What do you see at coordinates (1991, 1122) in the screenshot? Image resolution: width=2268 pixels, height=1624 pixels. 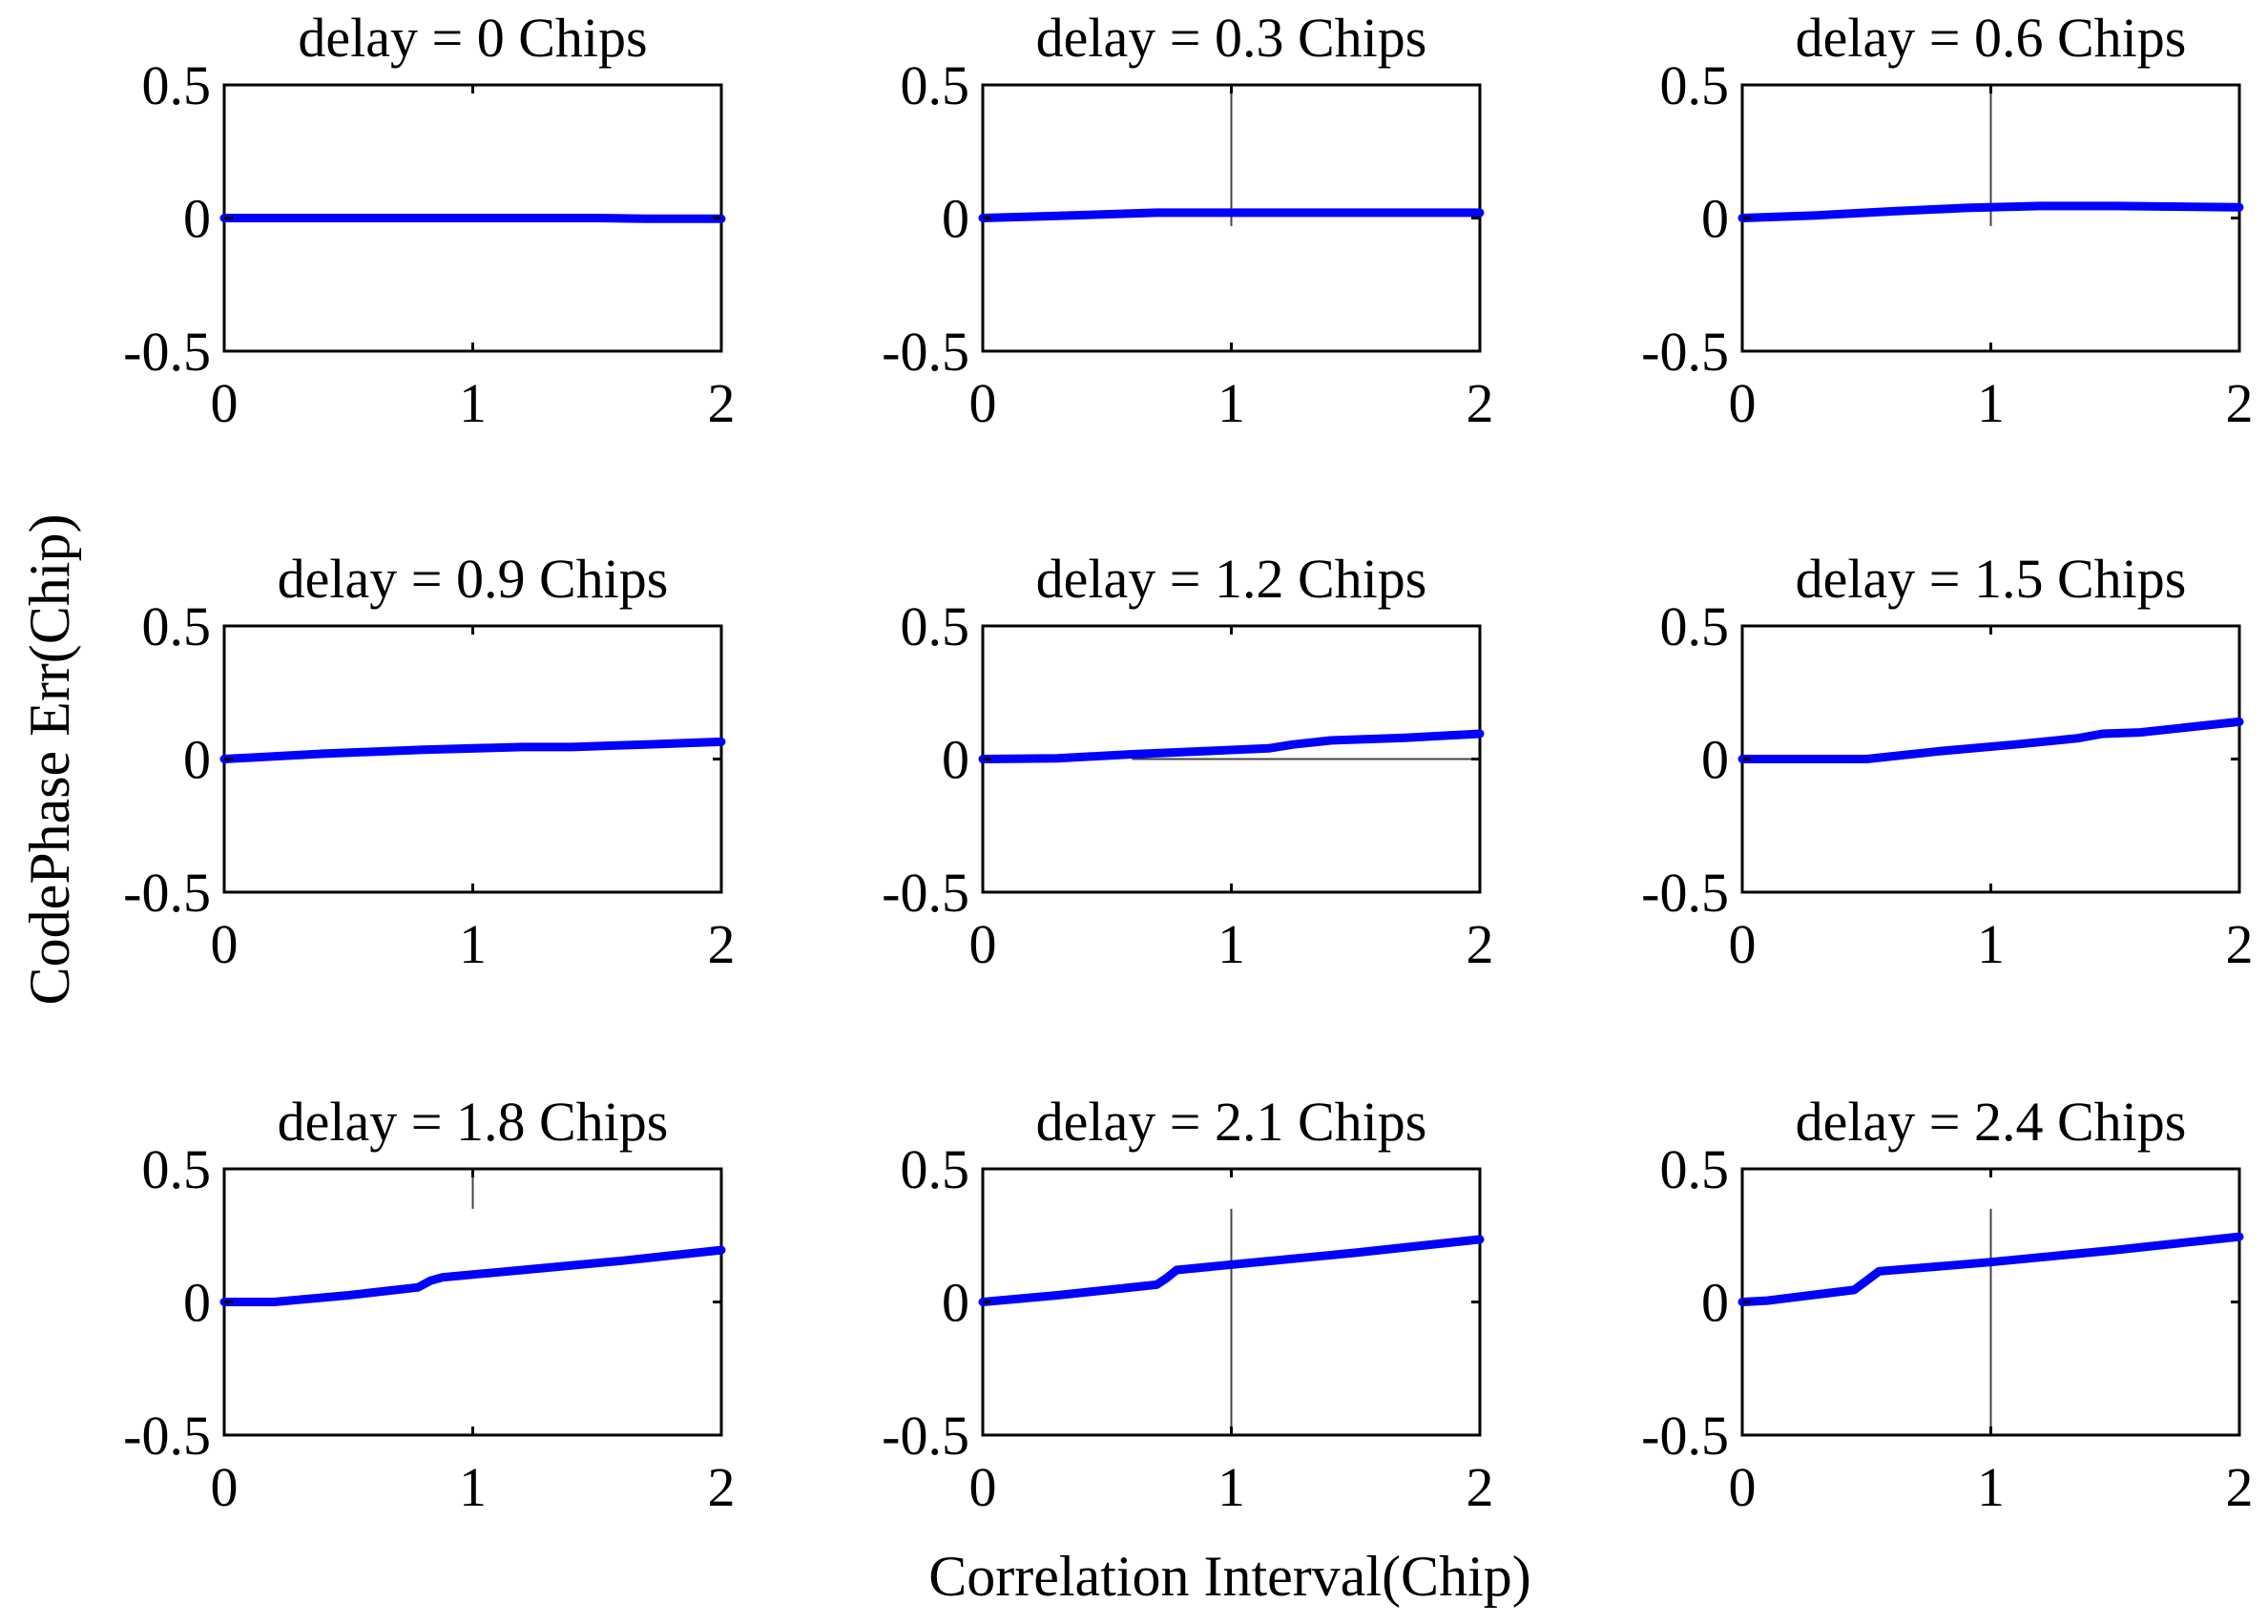 I see `subplot-title: delay = 2.4 Chips` at bounding box center [1991, 1122].